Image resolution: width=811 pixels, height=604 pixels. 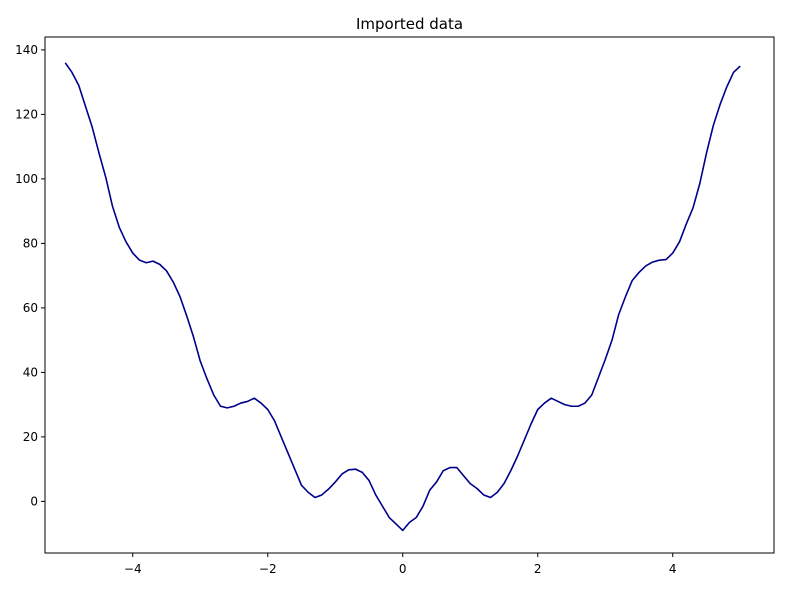 I want to click on x-tick-label: −2, so click(x=268, y=569).